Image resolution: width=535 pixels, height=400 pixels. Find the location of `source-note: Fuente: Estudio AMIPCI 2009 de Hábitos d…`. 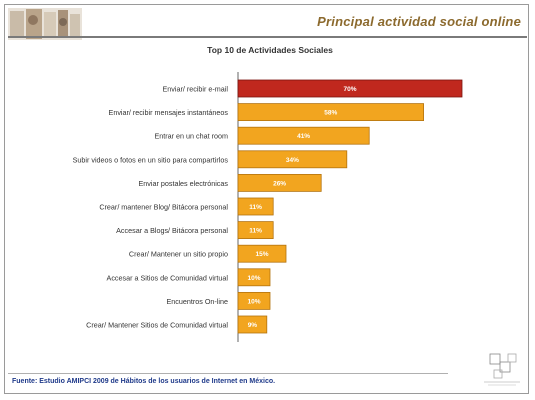

source-note: Fuente: Estudio AMIPCI 2009 de Hábitos d… is located at coordinates (144, 381).